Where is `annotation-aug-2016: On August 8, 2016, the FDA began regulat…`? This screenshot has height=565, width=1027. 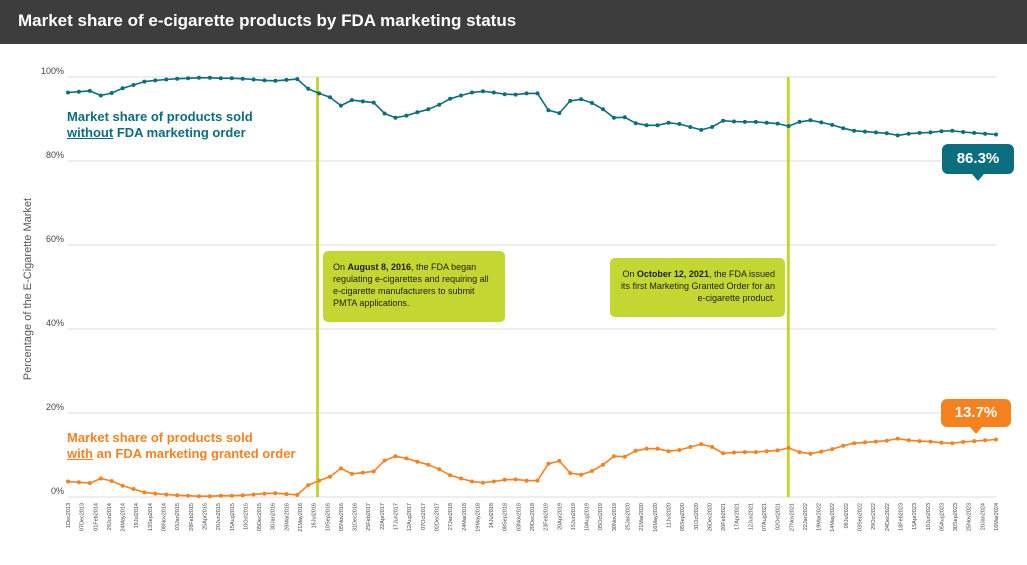
annotation-aug-2016: On August 8, 2016, the FDA began regulat… is located at coordinates (414, 286).